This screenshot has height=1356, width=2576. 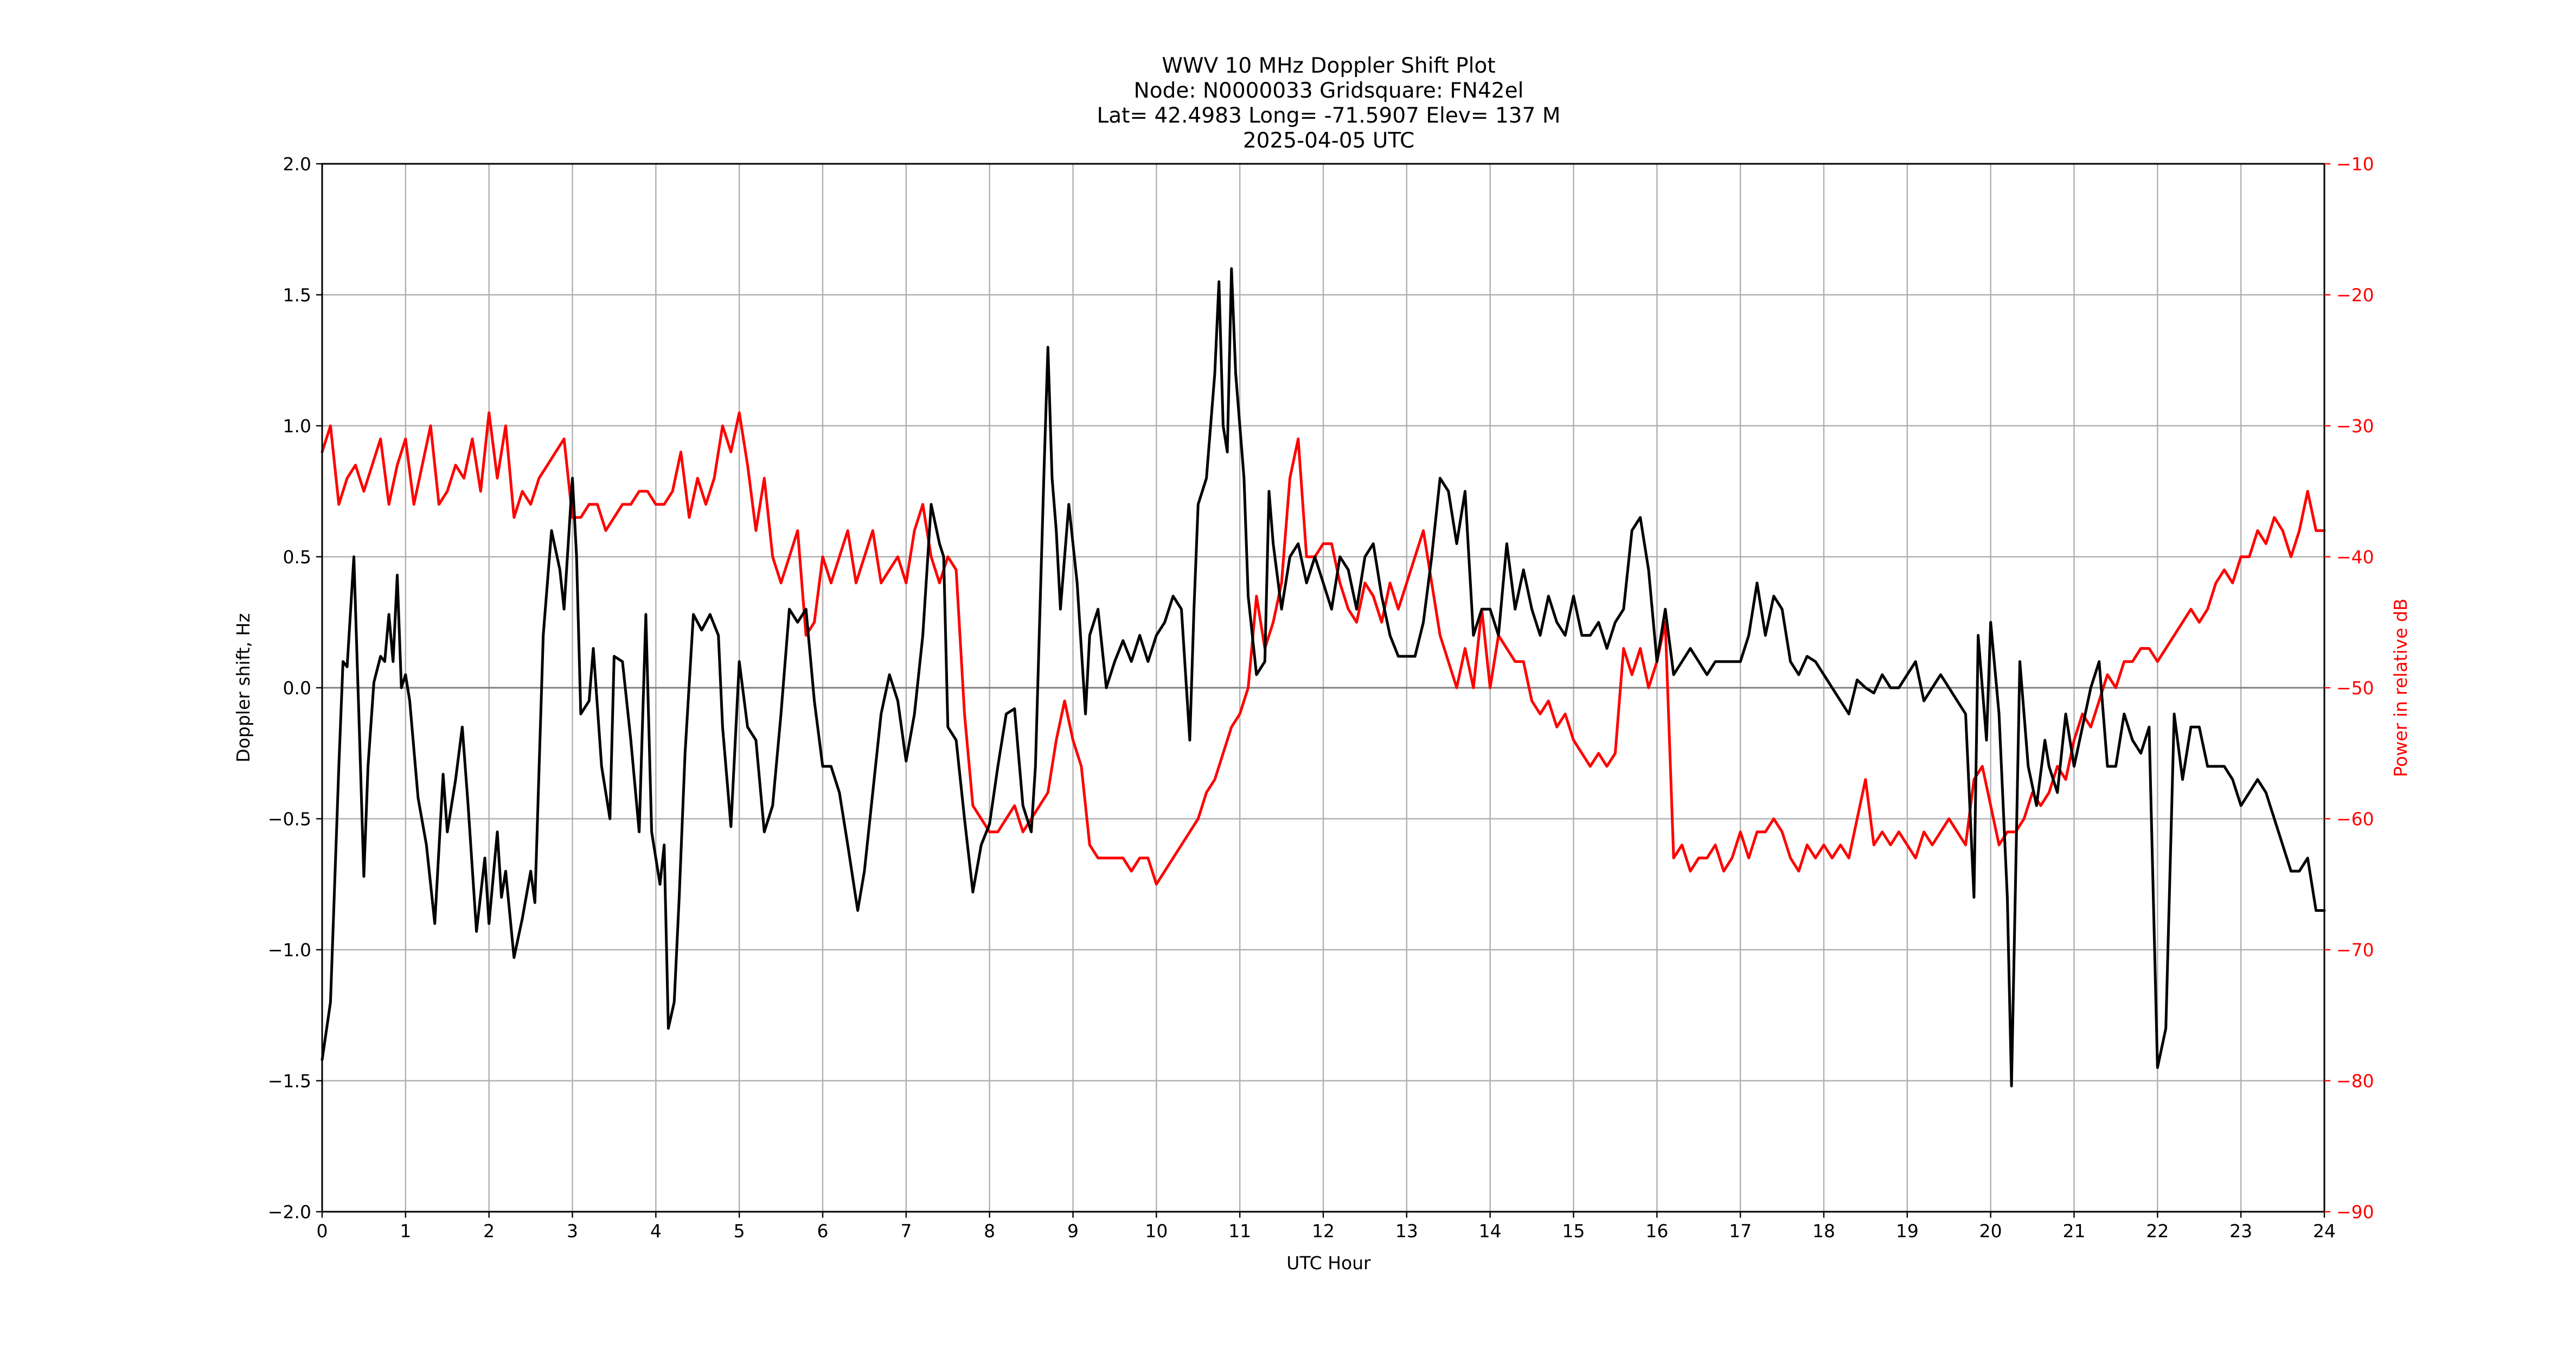 What do you see at coordinates (2355, 426) in the screenshot?
I see `y2-tick-label: −30` at bounding box center [2355, 426].